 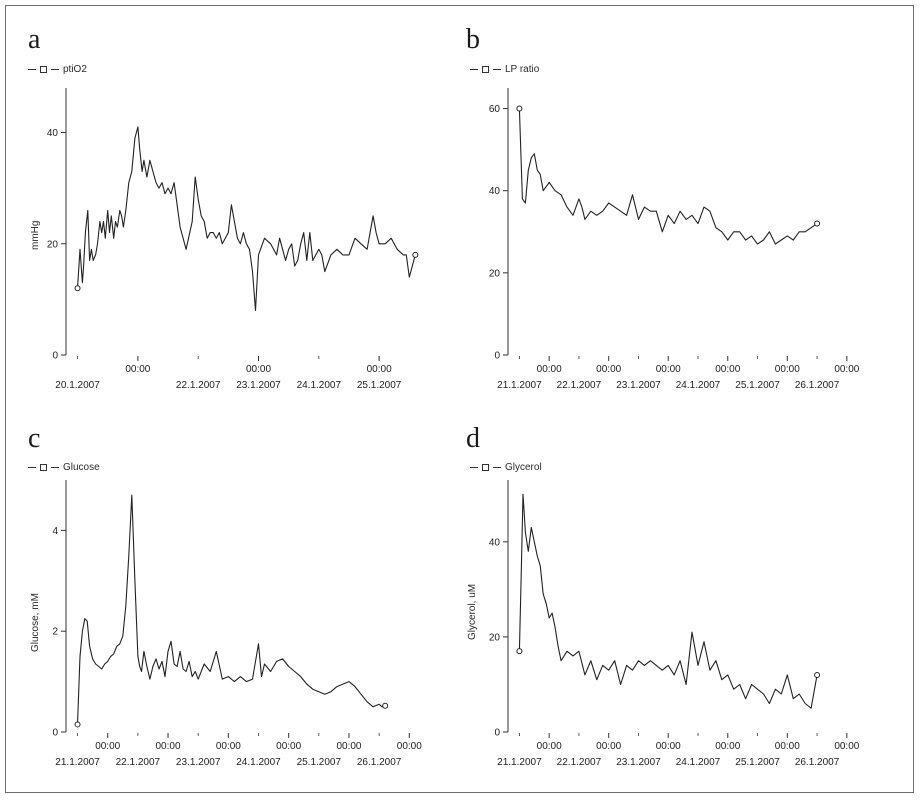 I want to click on legend-label: LP ratio, so click(x=522, y=69).